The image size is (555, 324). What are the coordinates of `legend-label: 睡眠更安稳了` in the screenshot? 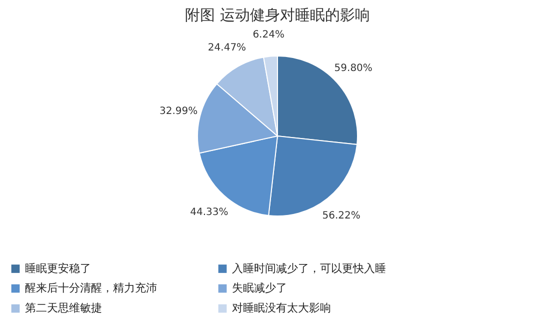 It's located at (58, 268).